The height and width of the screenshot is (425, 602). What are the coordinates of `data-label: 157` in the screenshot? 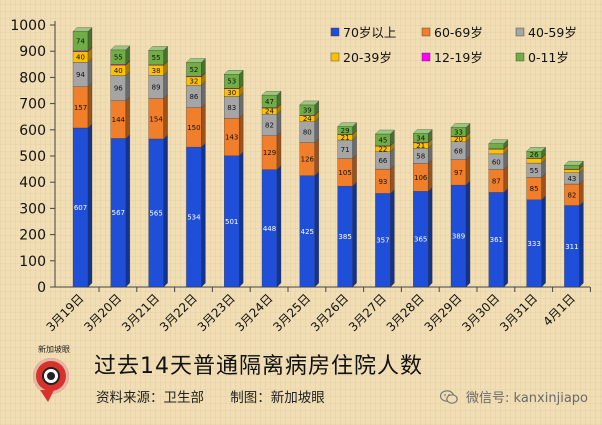 It's located at (80, 108).